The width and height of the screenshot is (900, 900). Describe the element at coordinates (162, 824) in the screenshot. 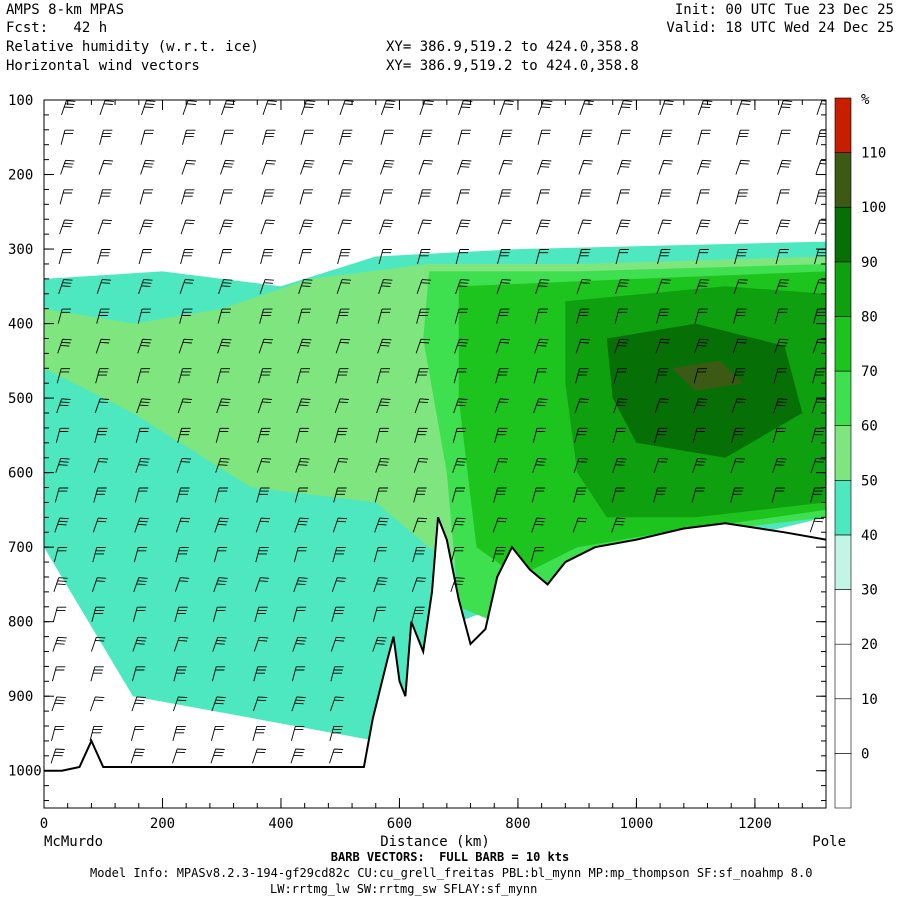

I see `x-tick-label: 200` at that location.